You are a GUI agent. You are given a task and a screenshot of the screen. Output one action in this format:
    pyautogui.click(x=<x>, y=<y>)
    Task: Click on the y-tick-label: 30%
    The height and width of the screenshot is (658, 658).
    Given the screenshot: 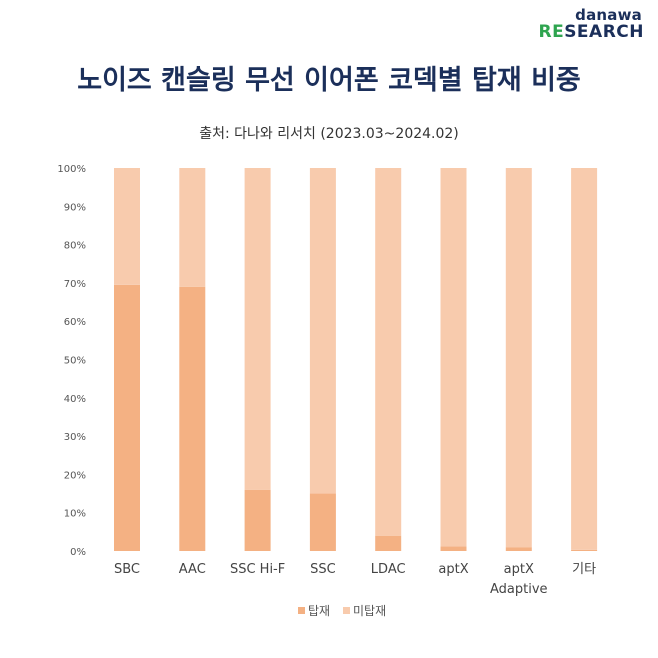 What is the action you would take?
    pyautogui.click(x=75, y=437)
    